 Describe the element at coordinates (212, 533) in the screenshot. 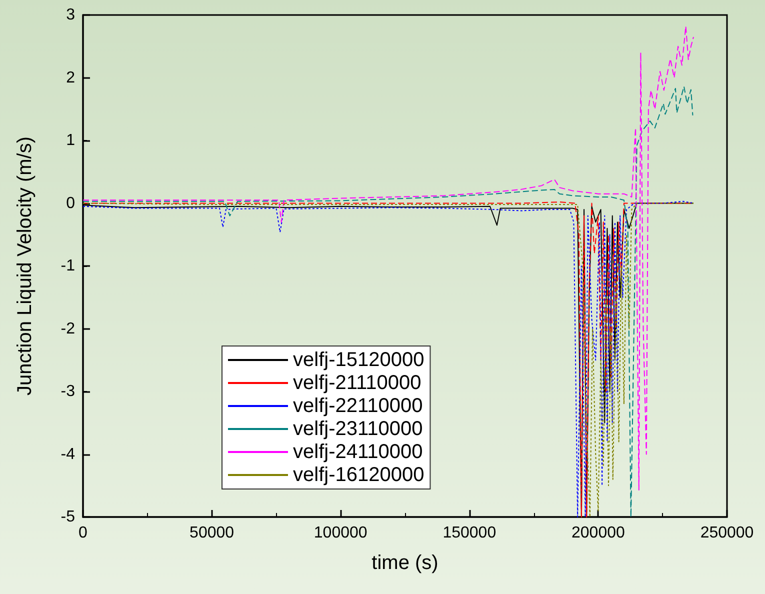

I see `x-tick-label: 50000` at that location.